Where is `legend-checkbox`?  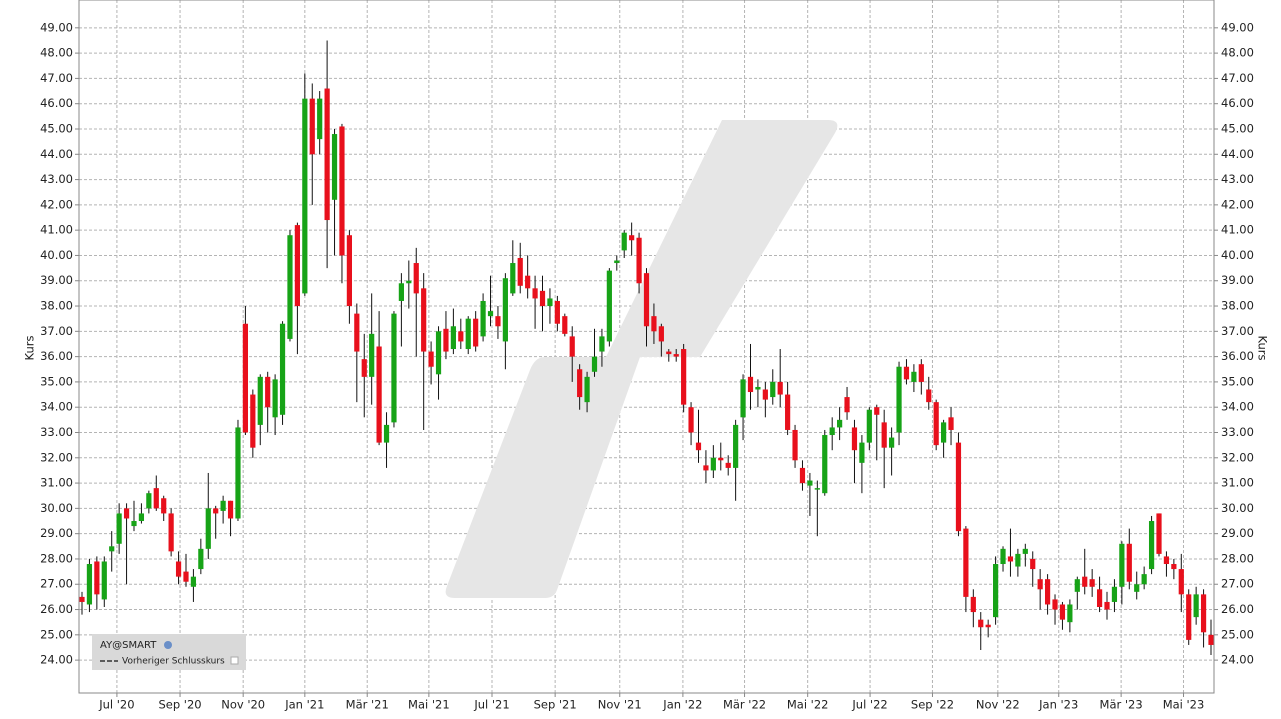
legend-checkbox is located at coordinates (234, 660).